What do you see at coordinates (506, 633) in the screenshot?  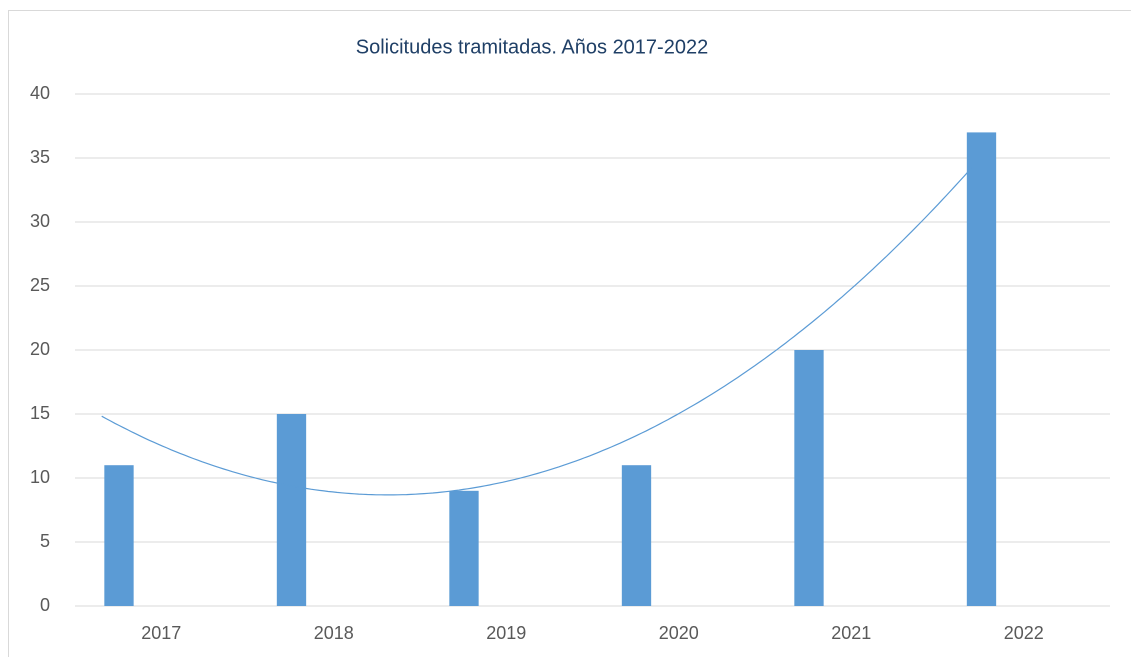 I see `x-tick-label: 2019` at bounding box center [506, 633].